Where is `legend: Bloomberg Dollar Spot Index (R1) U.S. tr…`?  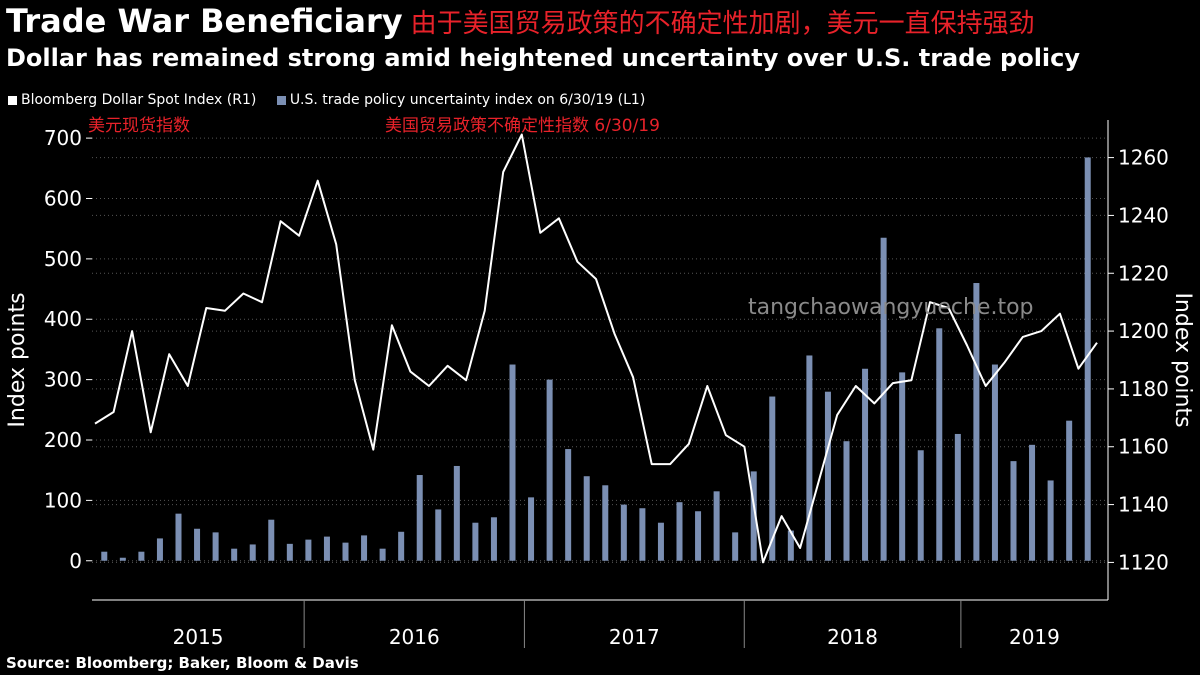
legend: Bloomberg Dollar Spot Index (R1) U.S. tr… is located at coordinates (334, 100).